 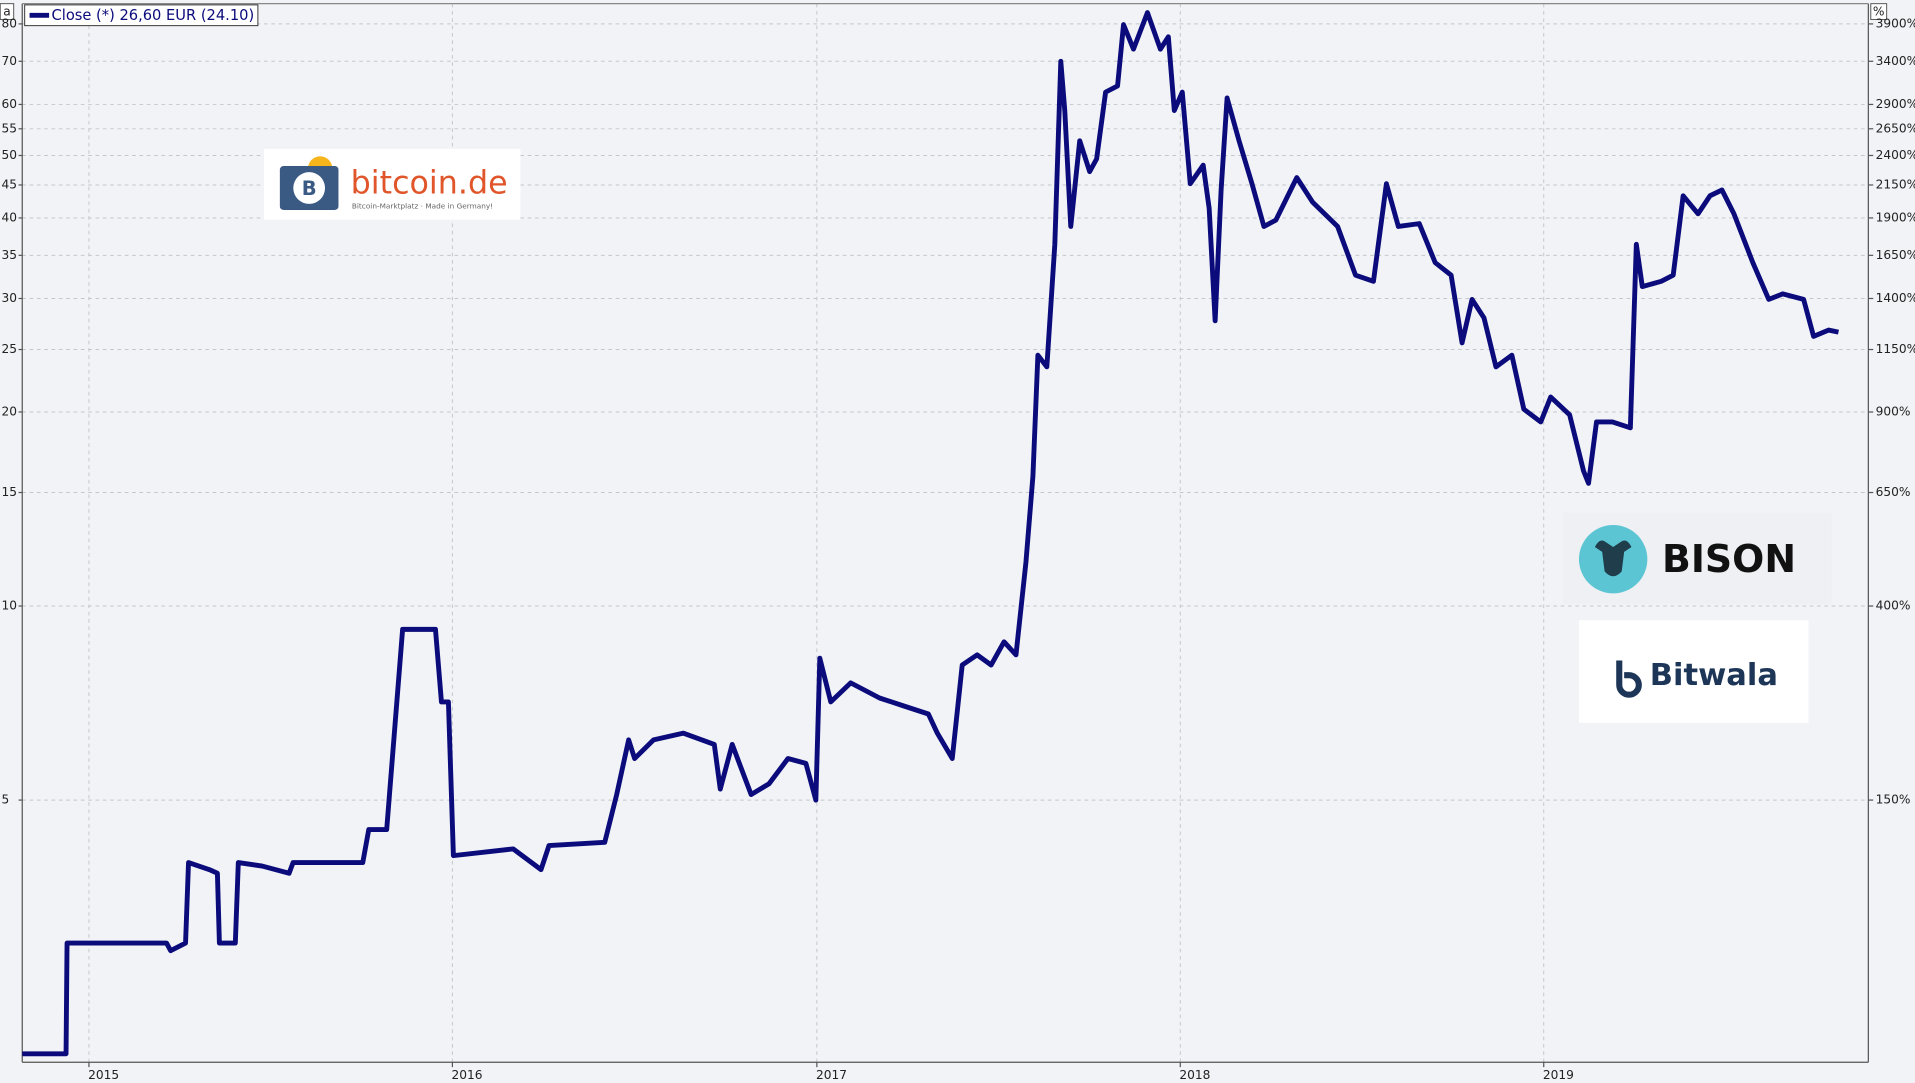 What do you see at coordinates (9, 411) in the screenshot?
I see `y-tick-label: 20` at bounding box center [9, 411].